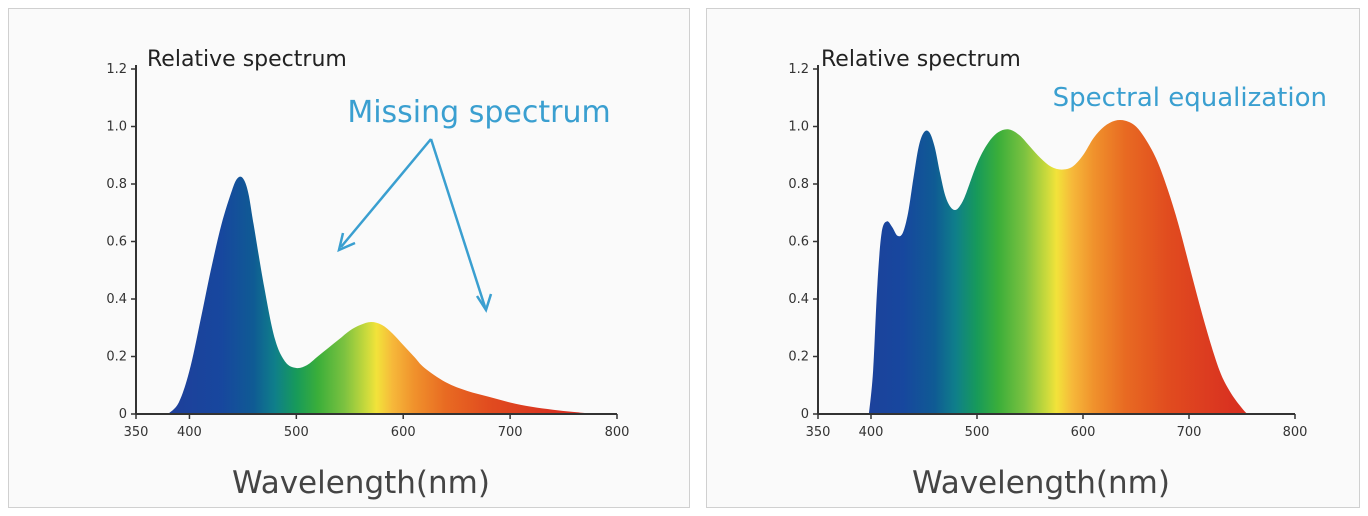  I want to click on annotation-arrows, so click(415, 225).